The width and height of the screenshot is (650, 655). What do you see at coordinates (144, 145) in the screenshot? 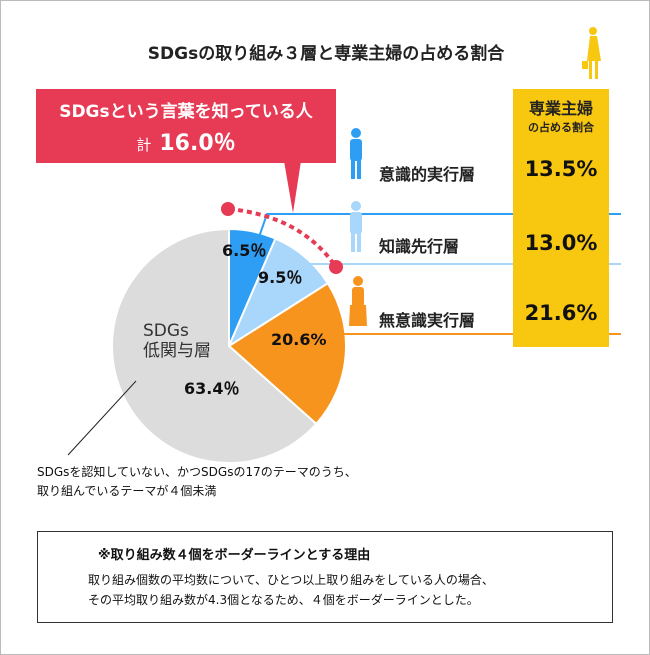
I see `callout-total-prefix: 計` at bounding box center [144, 145].